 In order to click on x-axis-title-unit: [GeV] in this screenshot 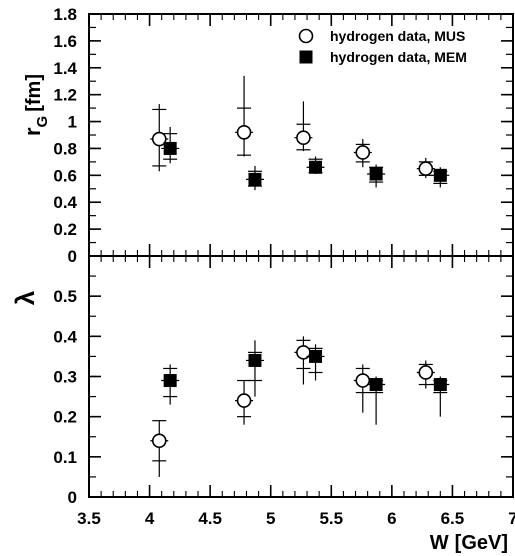, I will do `click(481, 543)`.